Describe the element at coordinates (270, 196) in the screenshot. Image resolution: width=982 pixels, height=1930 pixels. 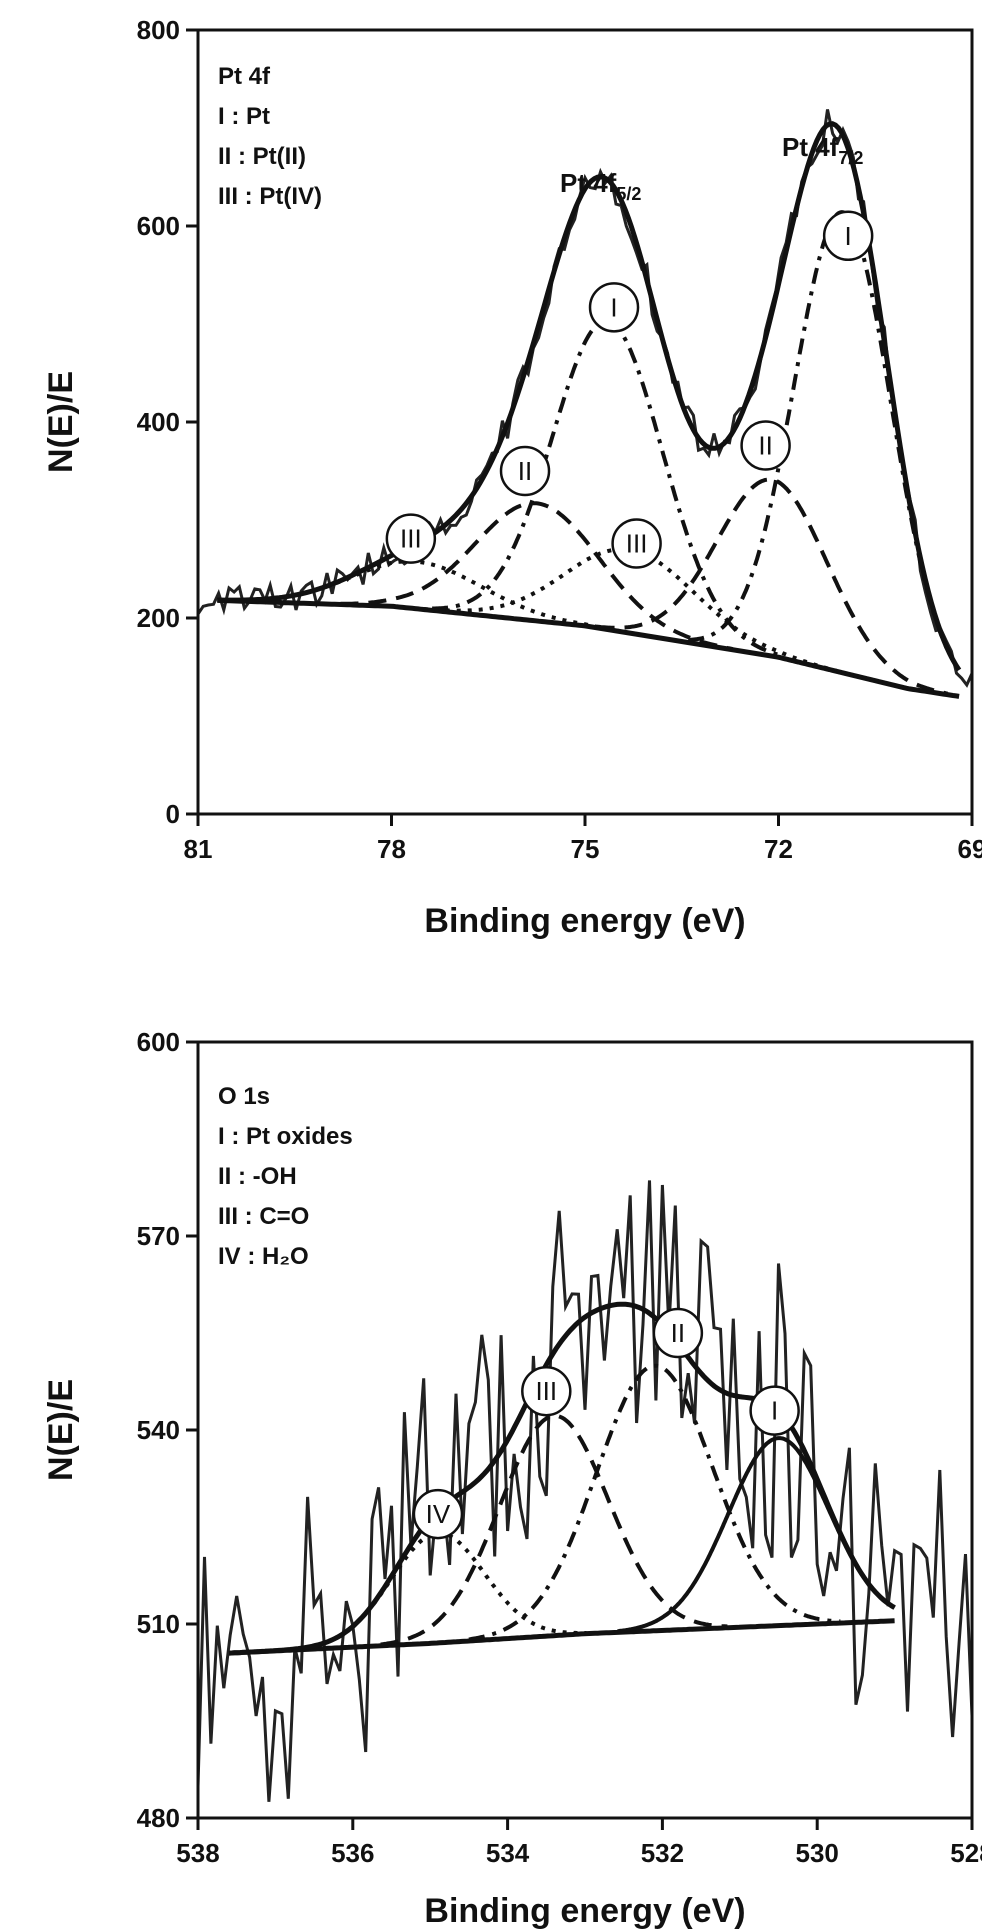
I see `pt4f-legend-entry: III : Pt(IV)` at that location.